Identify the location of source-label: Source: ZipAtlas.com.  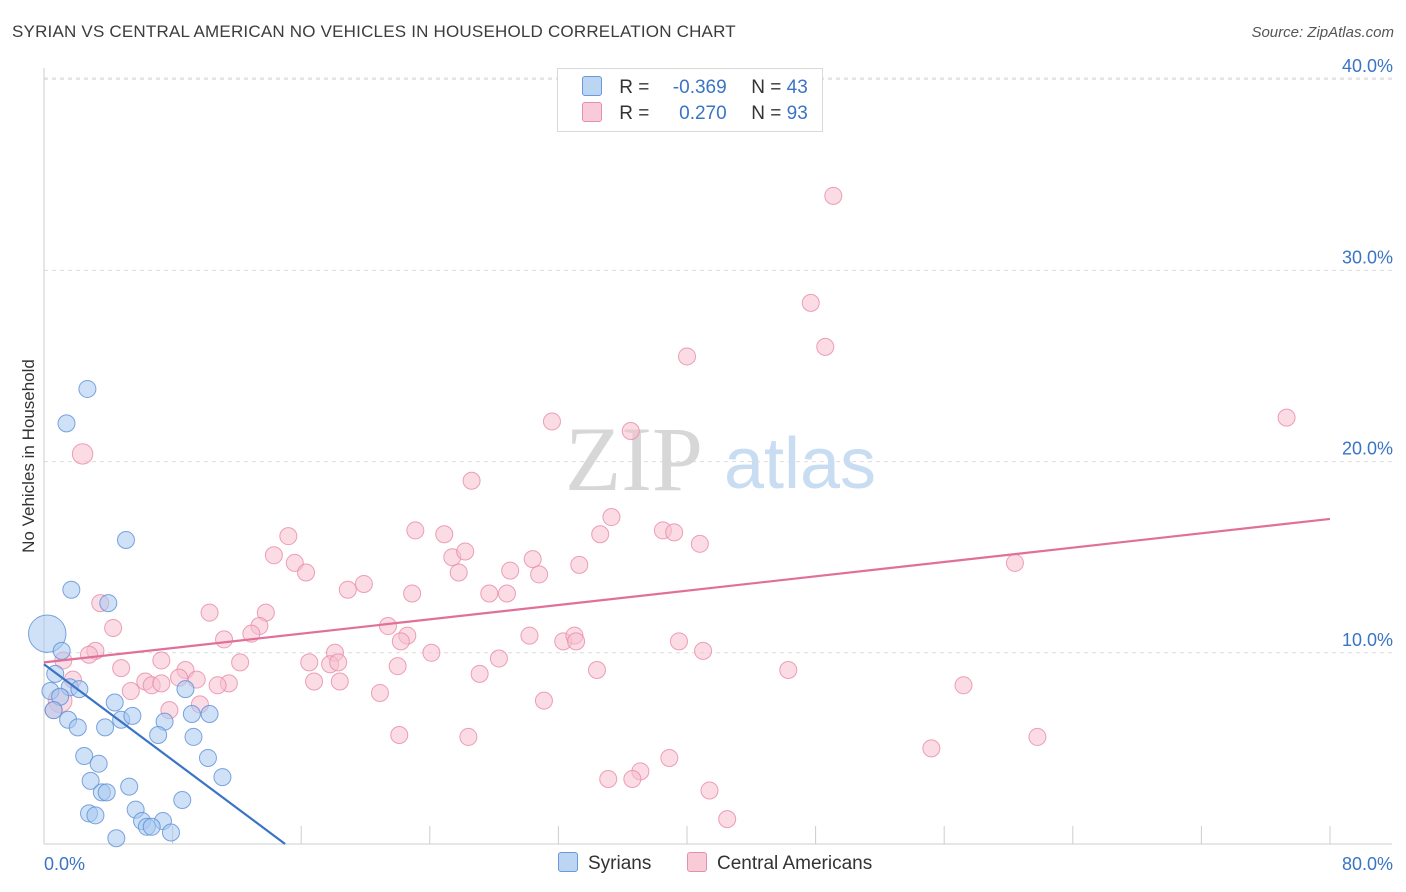
(1322, 32).